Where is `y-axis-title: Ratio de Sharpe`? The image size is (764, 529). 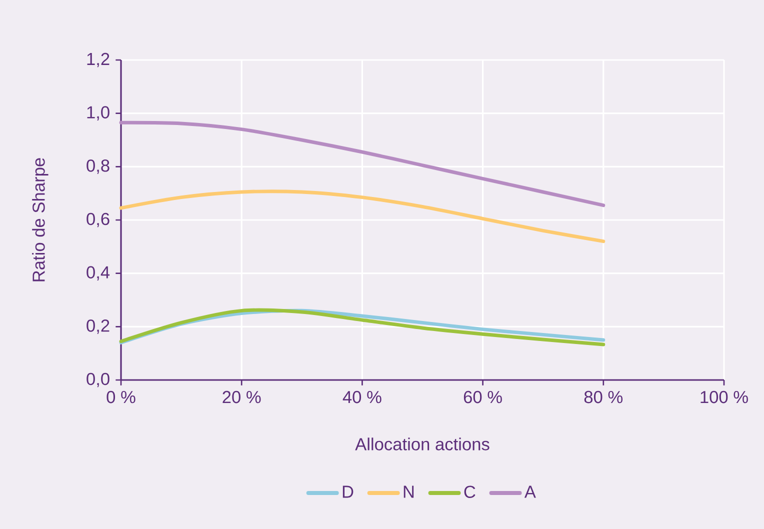 y-axis-title: Ratio de Sharpe is located at coordinates (40, 220).